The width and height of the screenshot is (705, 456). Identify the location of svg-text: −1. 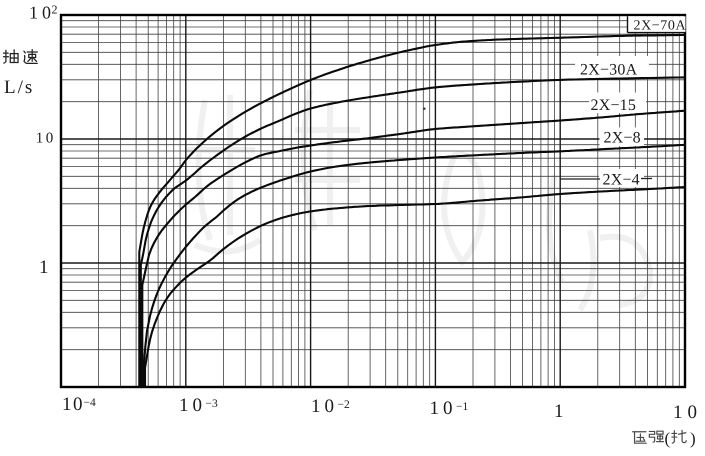
(462, 407).